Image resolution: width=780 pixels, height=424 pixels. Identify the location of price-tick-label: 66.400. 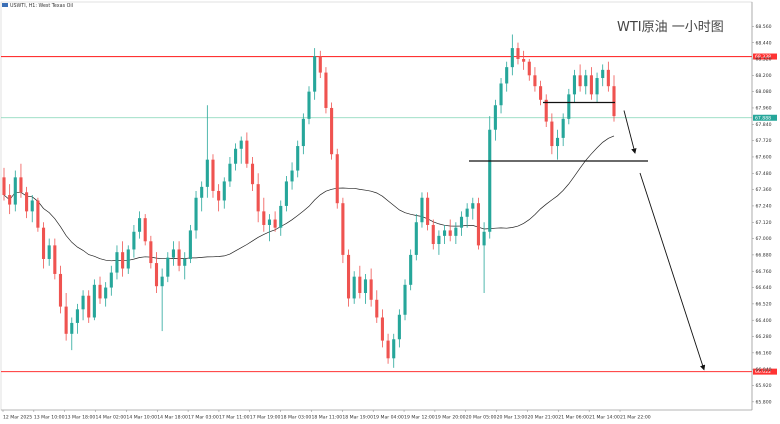
(764, 321).